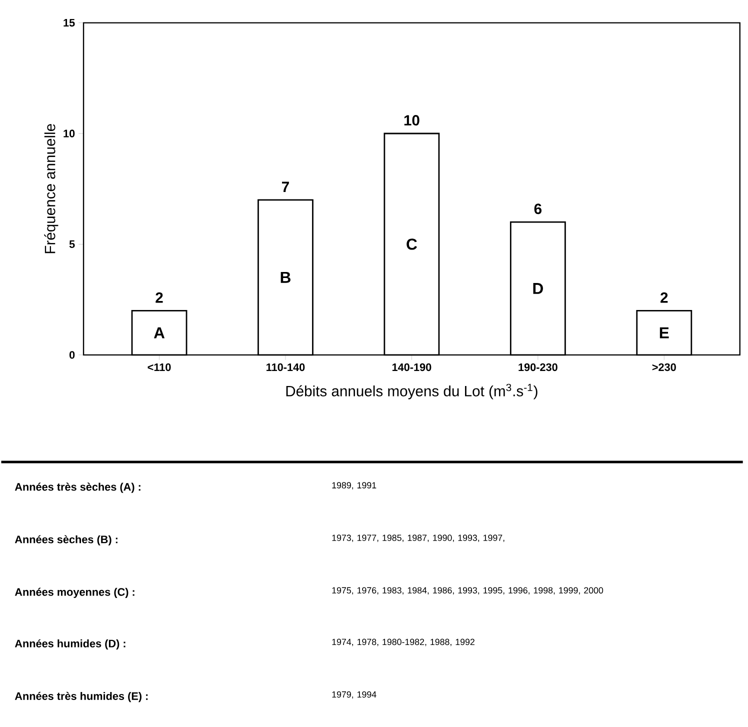 The width and height of the screenshot is (748, 727). What do you see at coordinates (538, 288) in the screenshot?
I see `annotation: D` at bounding box center [538, 288].